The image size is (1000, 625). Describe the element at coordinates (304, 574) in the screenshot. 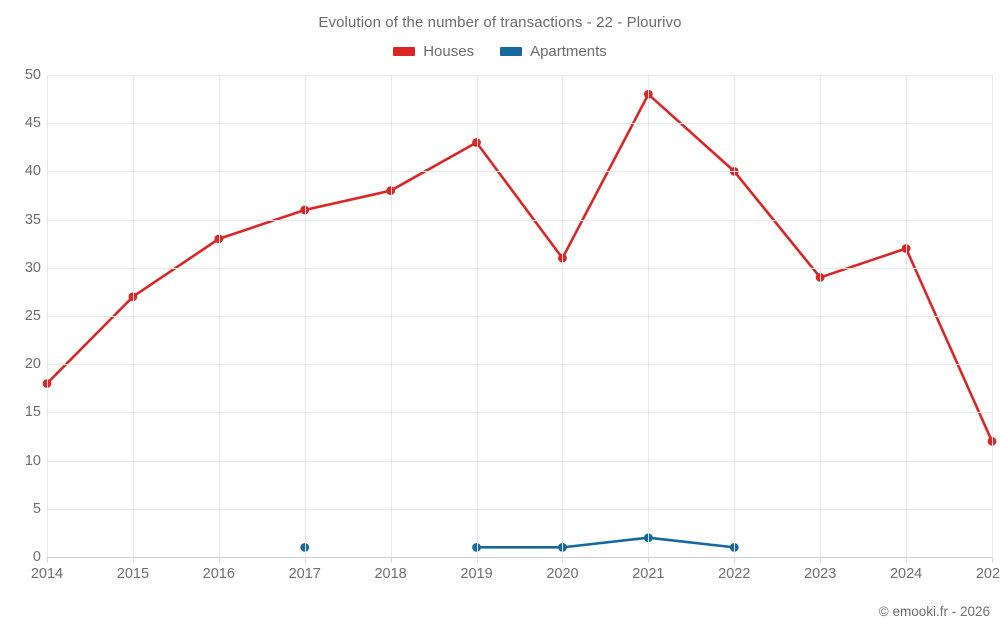

I see `x-axis-tick-label: 2017` at that location.